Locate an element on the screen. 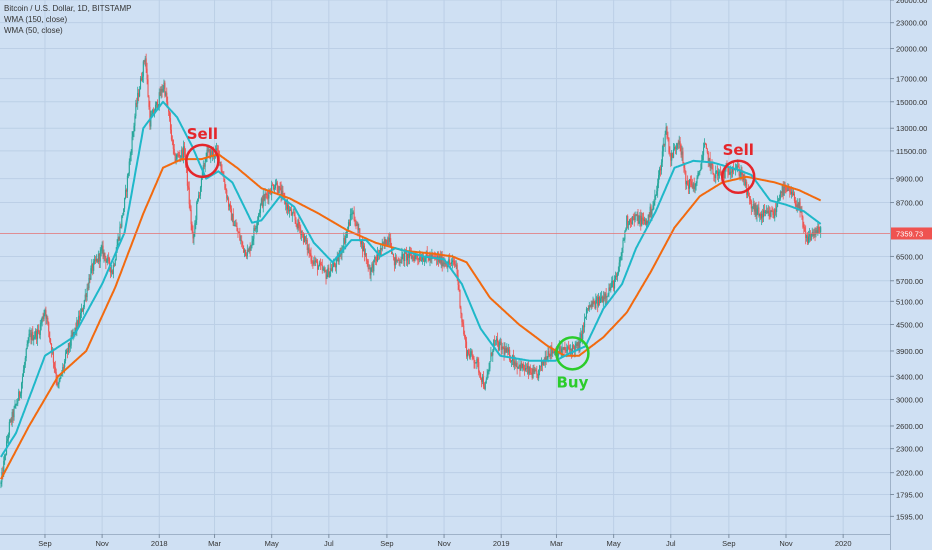  y-tick-label: 23000.00 is located at coordinates (911, 23).